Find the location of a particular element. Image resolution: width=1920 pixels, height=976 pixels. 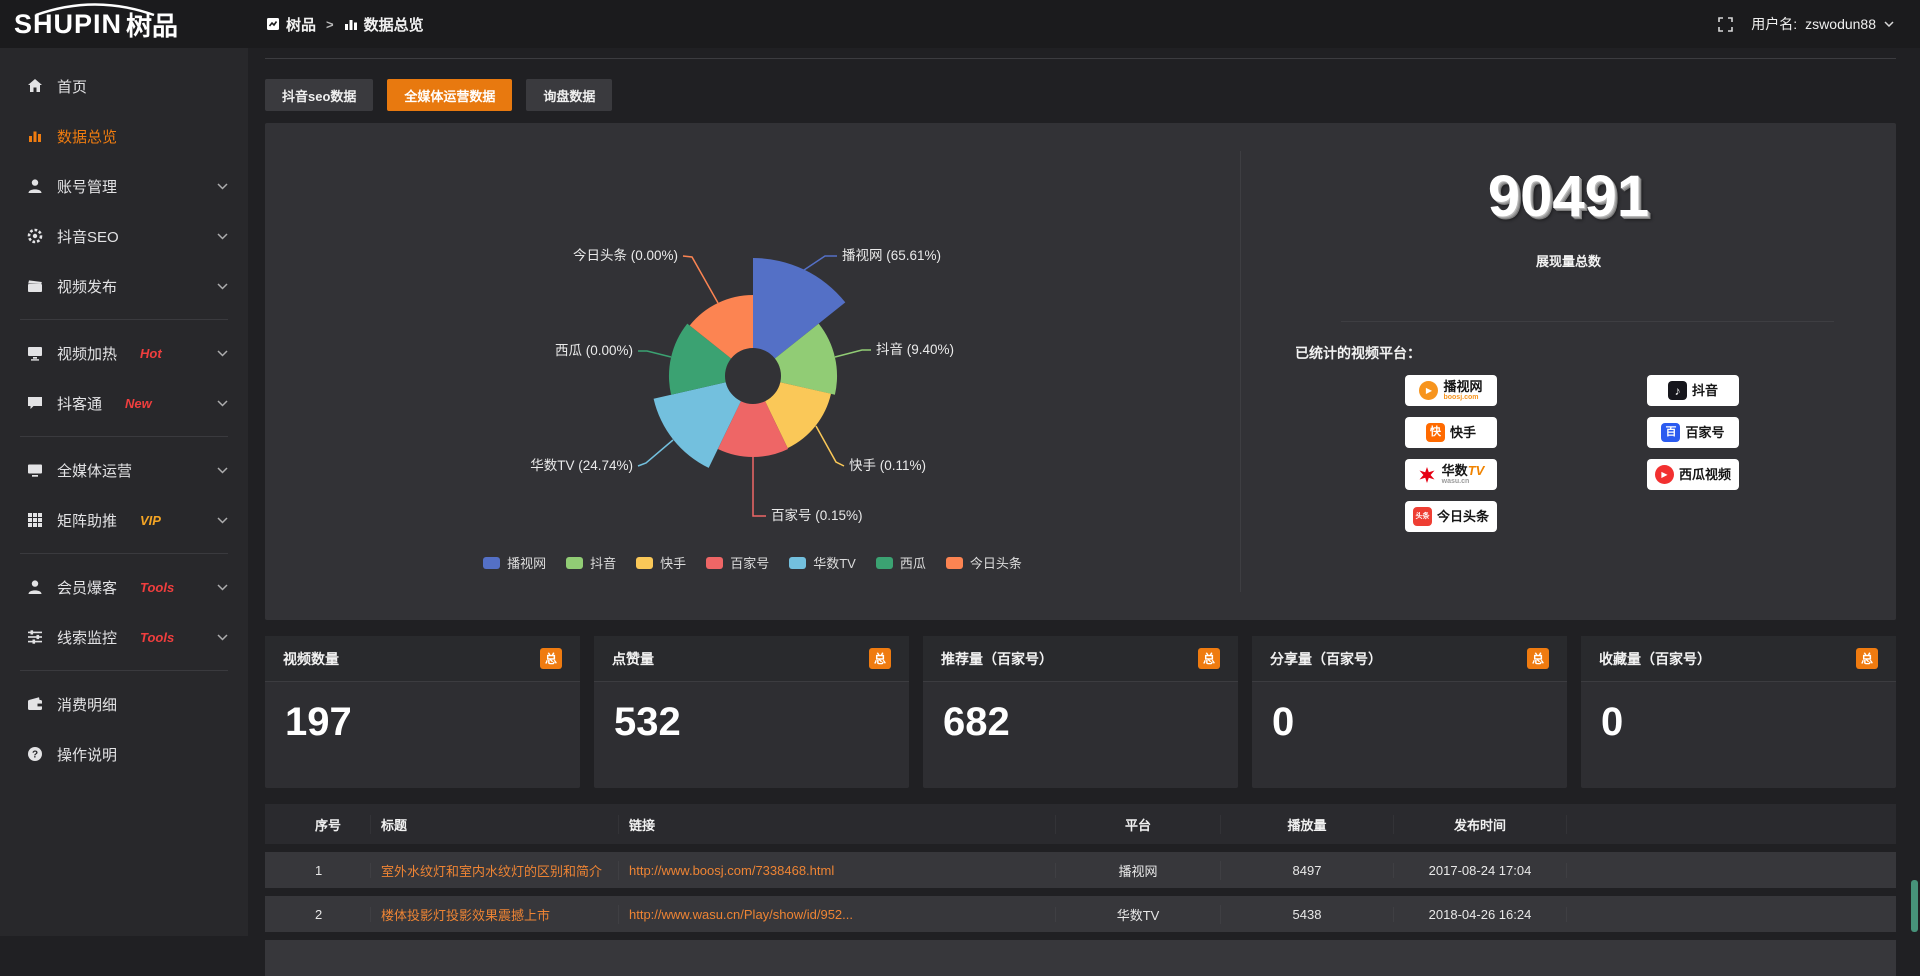

legend-label: 百家号 is located at coordinates (750, 563).